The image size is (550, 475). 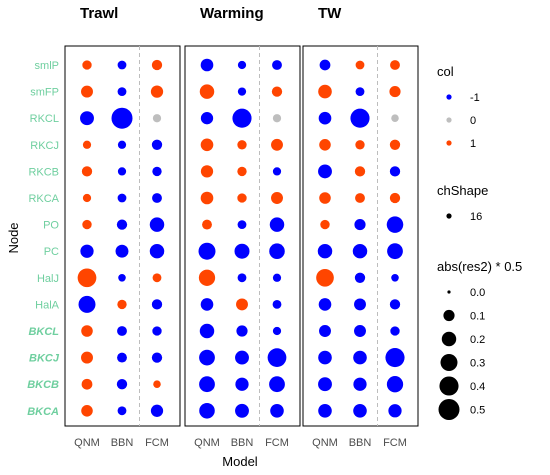 What do you see at coordinates (330, 13) in the screenshot?
I see `facet-title-tw: TW` at bounding box center [330, 13].